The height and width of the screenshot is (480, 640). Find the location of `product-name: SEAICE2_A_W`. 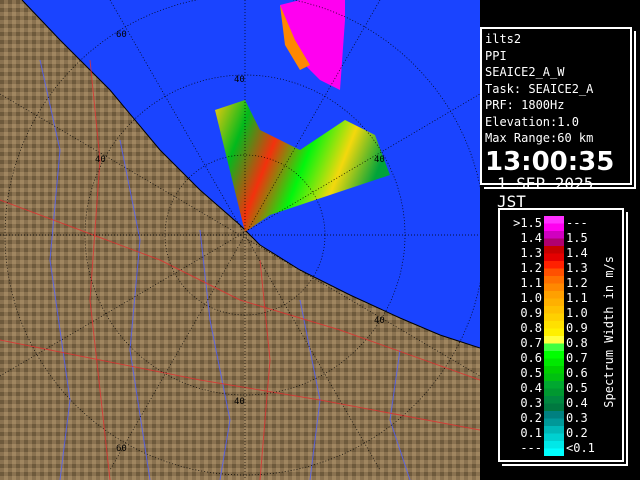

product-name: SEAICE2_A_W is located at coordinates (525, 72).